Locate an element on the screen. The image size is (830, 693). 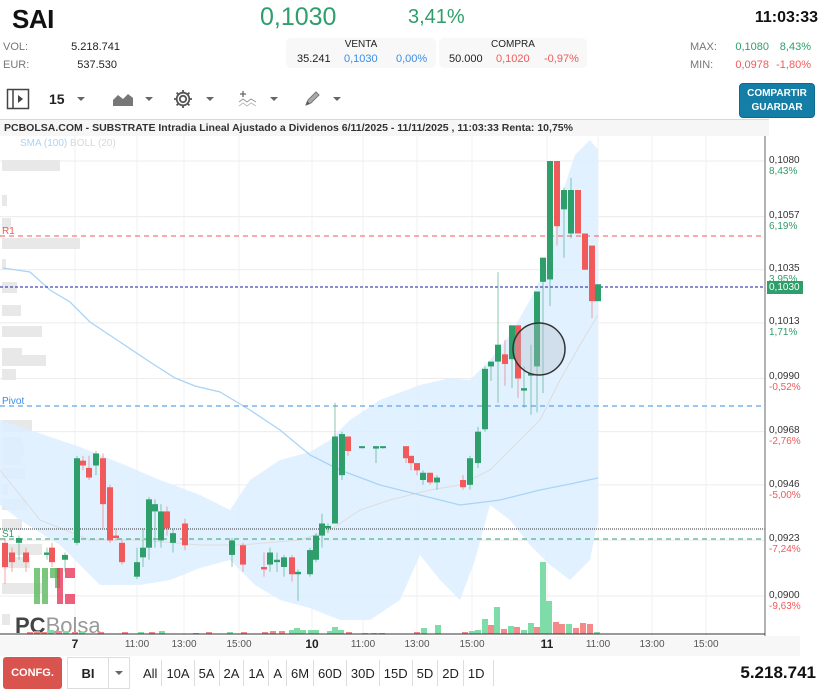
settings-gear-icon is located at coordinates (183, 99).